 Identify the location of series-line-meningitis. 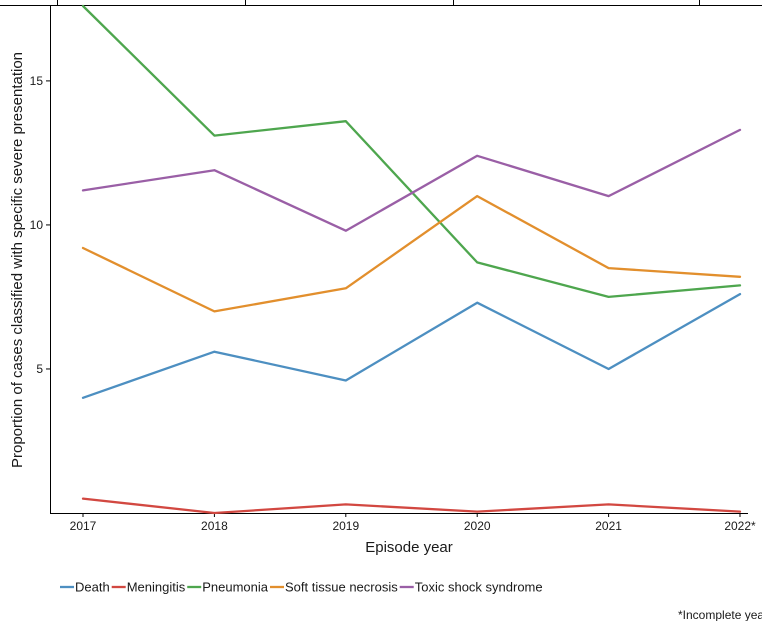
(411, 506).